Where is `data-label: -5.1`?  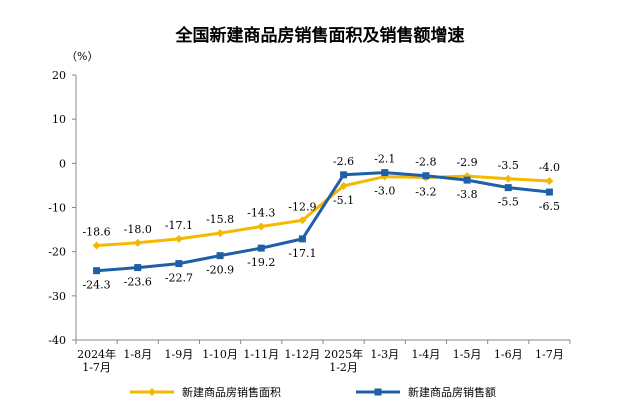 data-label: -5.1 is located at coordinates (343, 200).